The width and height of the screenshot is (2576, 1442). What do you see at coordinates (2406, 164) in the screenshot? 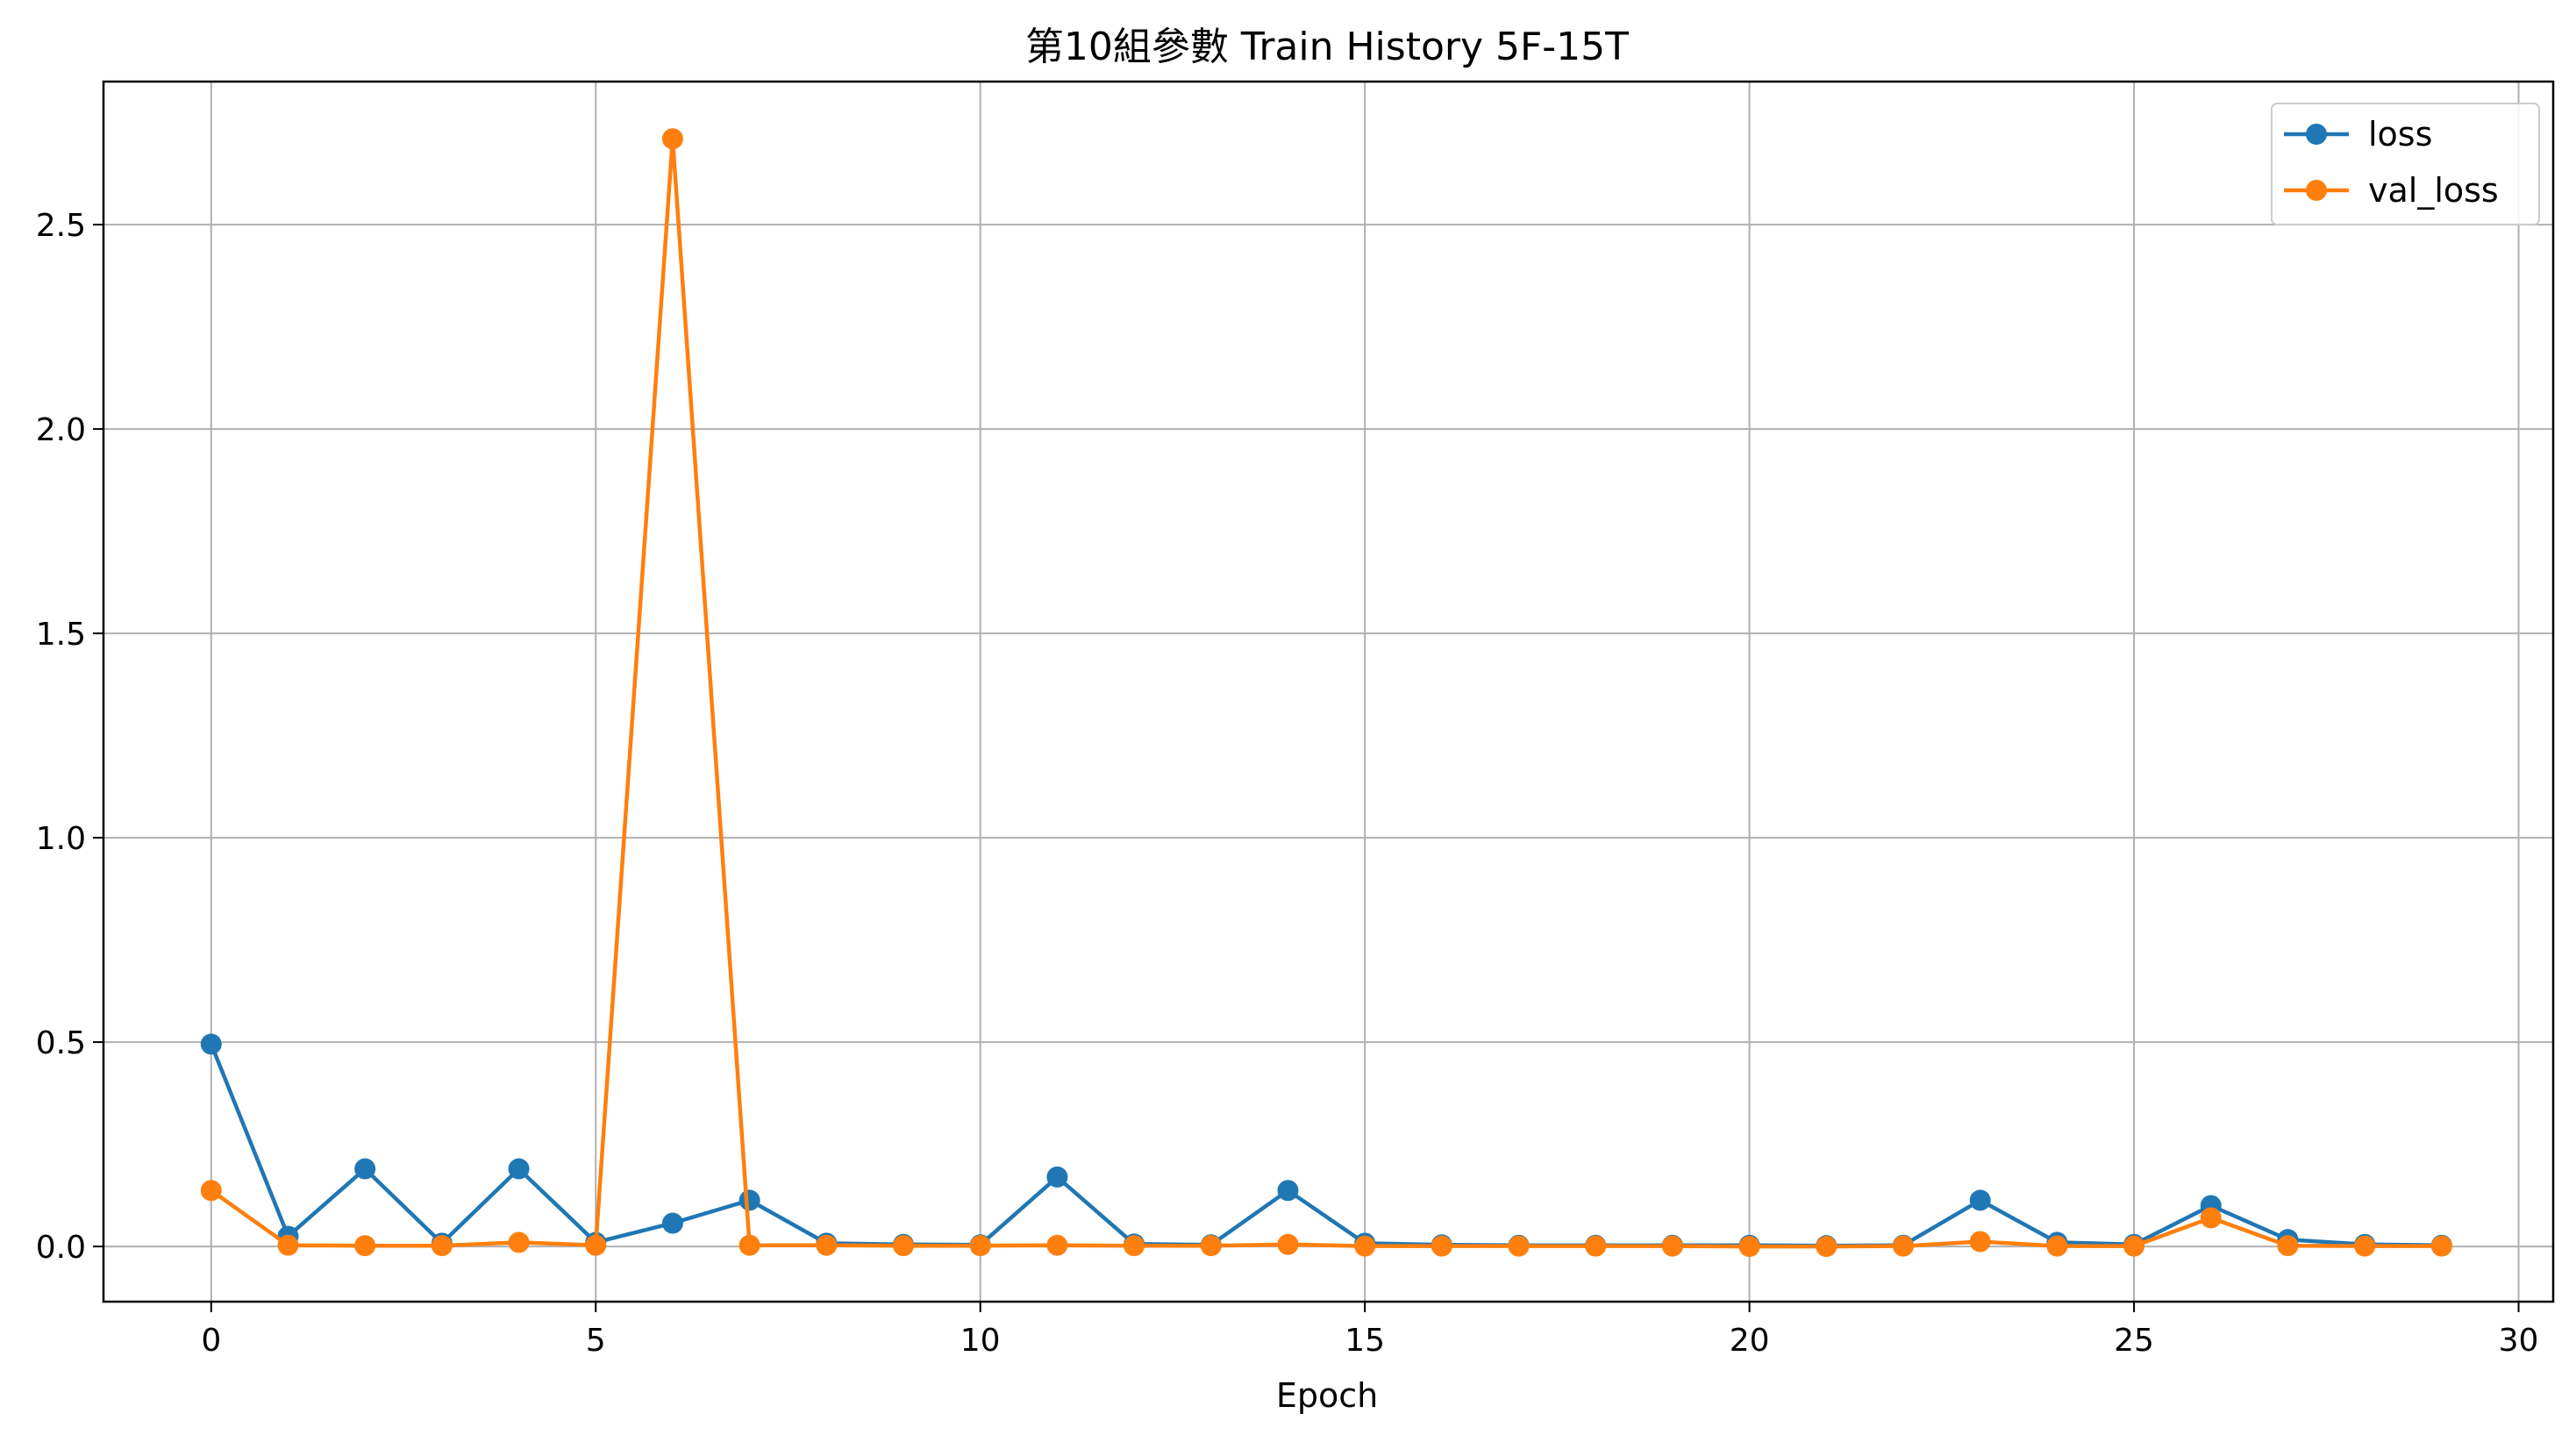
I see `legend: loss val_loss` at bounding box center [2406, 164].